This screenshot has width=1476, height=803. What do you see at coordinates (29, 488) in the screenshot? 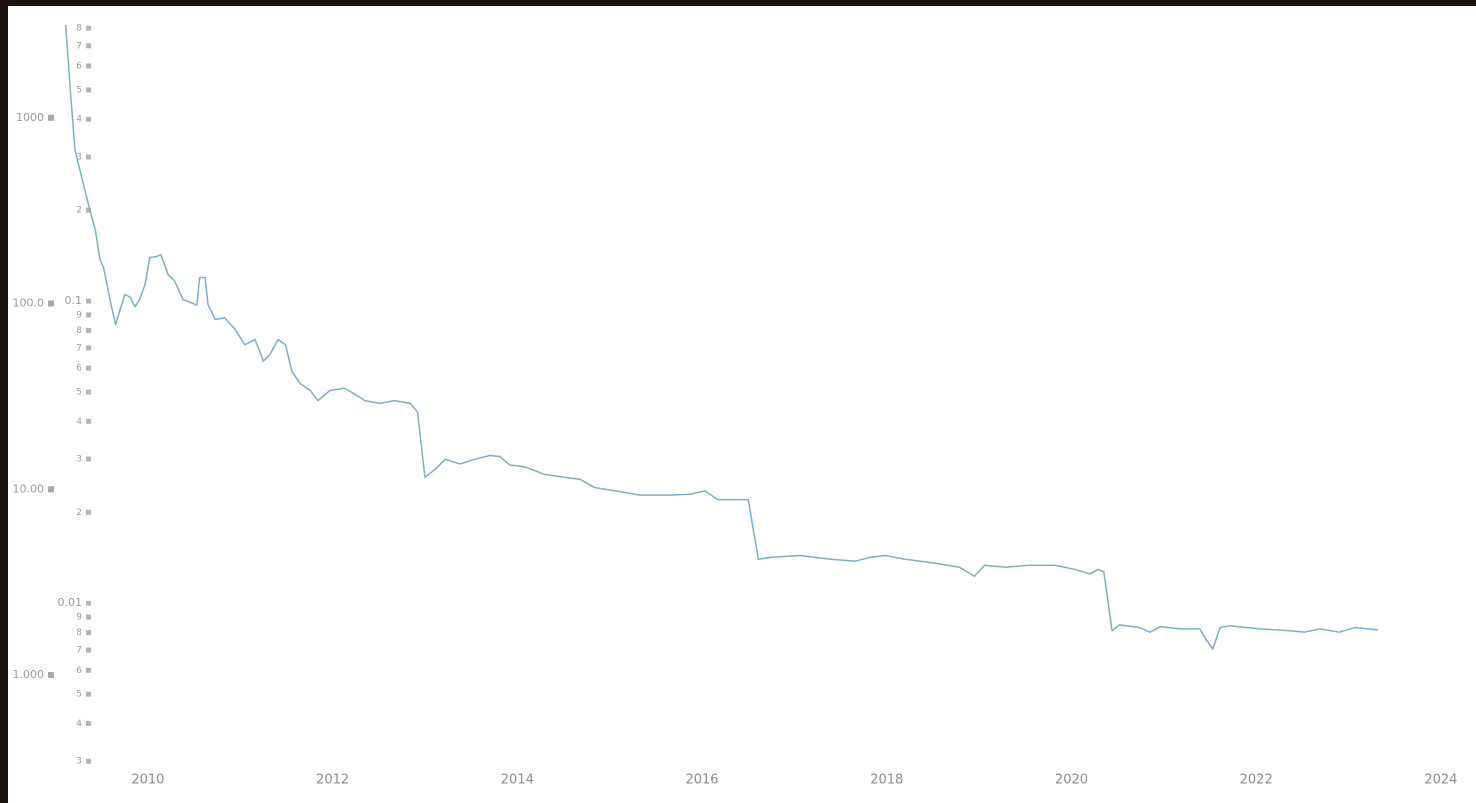
I see `y-tick-label: 10.00` at bounding box center [29, 488].